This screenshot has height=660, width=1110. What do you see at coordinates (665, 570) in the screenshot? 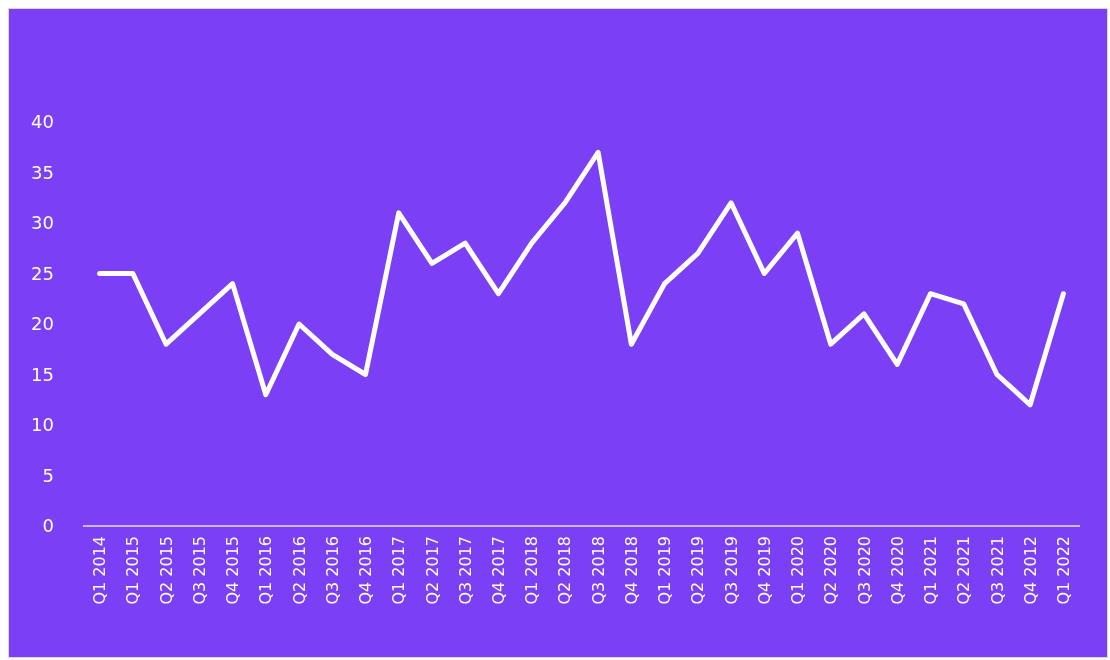
I see `x-tick-label: Q1 2019` at bounding box center [665, 570].